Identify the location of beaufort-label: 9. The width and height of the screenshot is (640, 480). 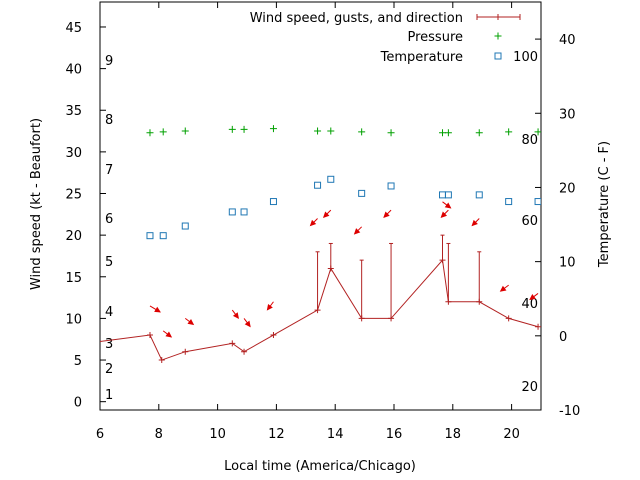
(109, 61).